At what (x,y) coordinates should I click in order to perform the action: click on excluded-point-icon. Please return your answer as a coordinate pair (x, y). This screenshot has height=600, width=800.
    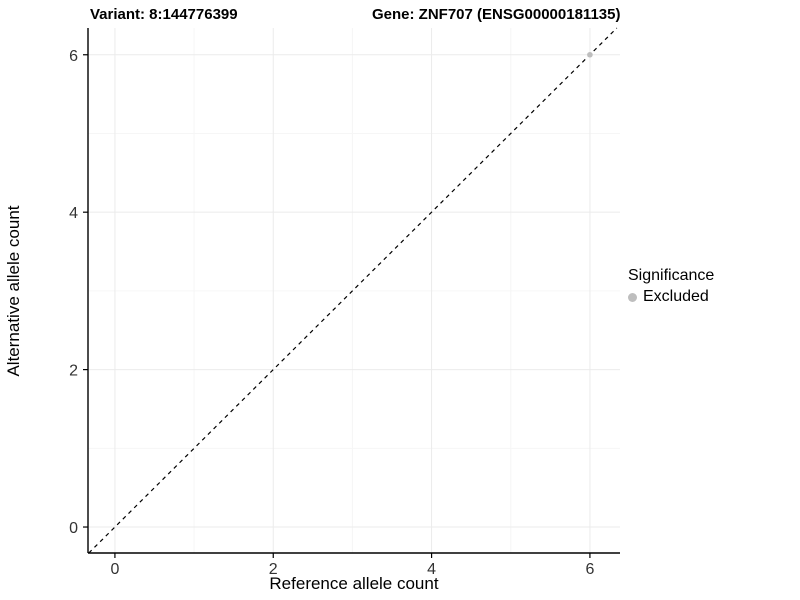
    Looking at the image, I should click on (632, 297).